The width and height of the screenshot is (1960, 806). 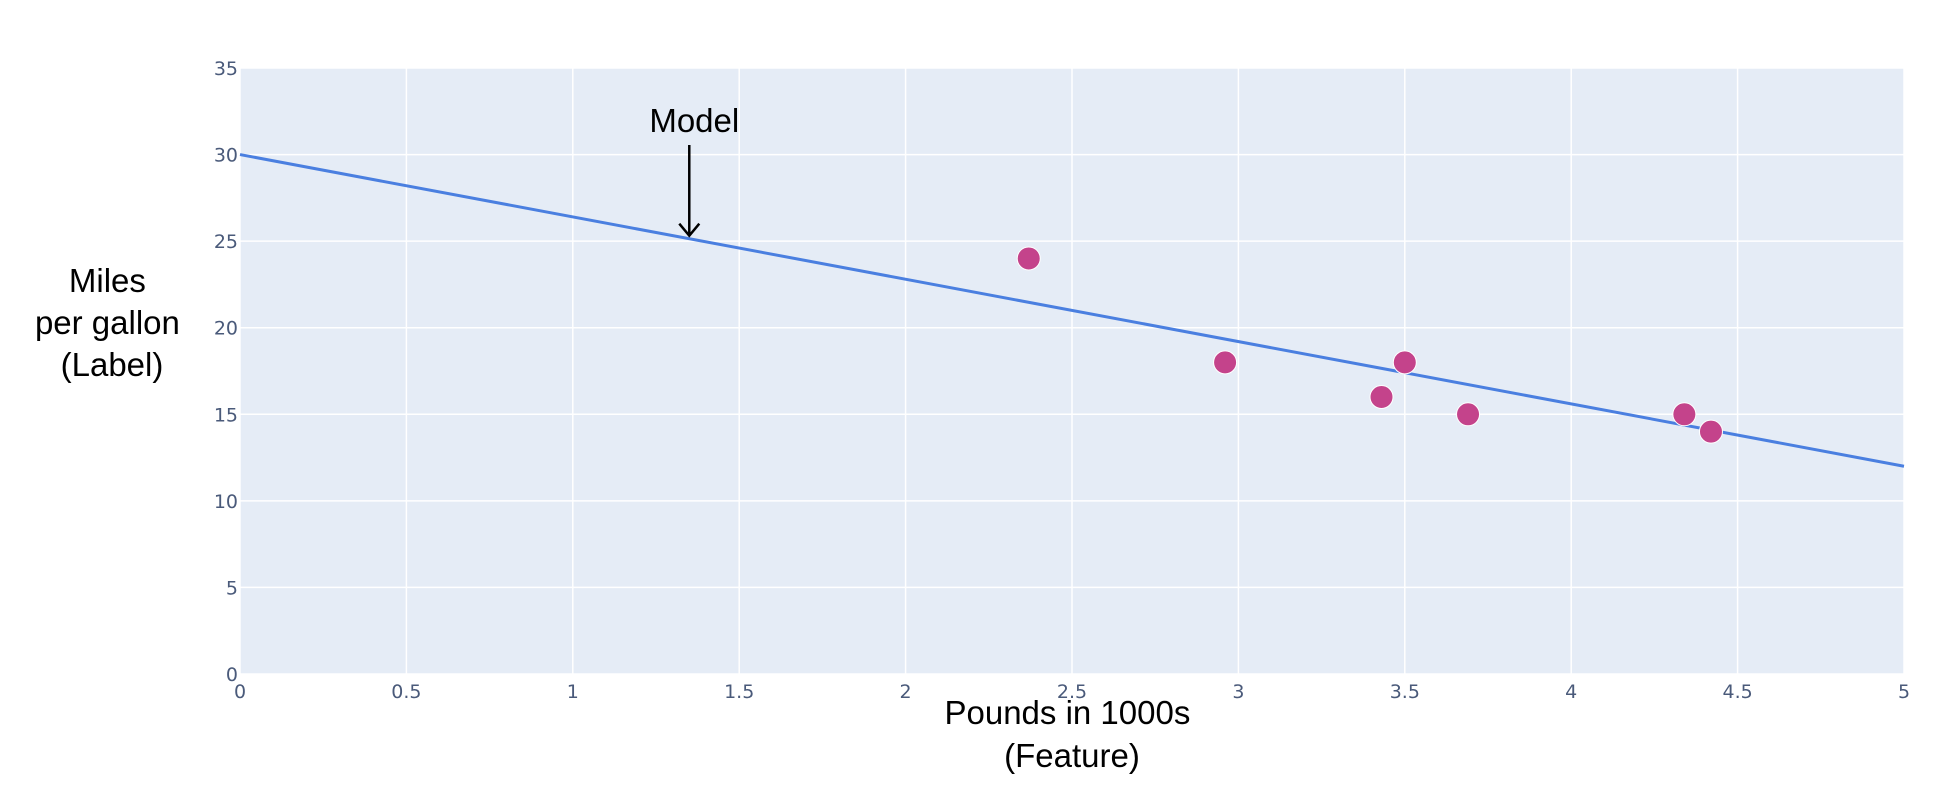 What do you see at coordinates (107, 322) in the screenshot?
I see `y-axis-title-line-2: per gallon` at bounding box center [107, 322].